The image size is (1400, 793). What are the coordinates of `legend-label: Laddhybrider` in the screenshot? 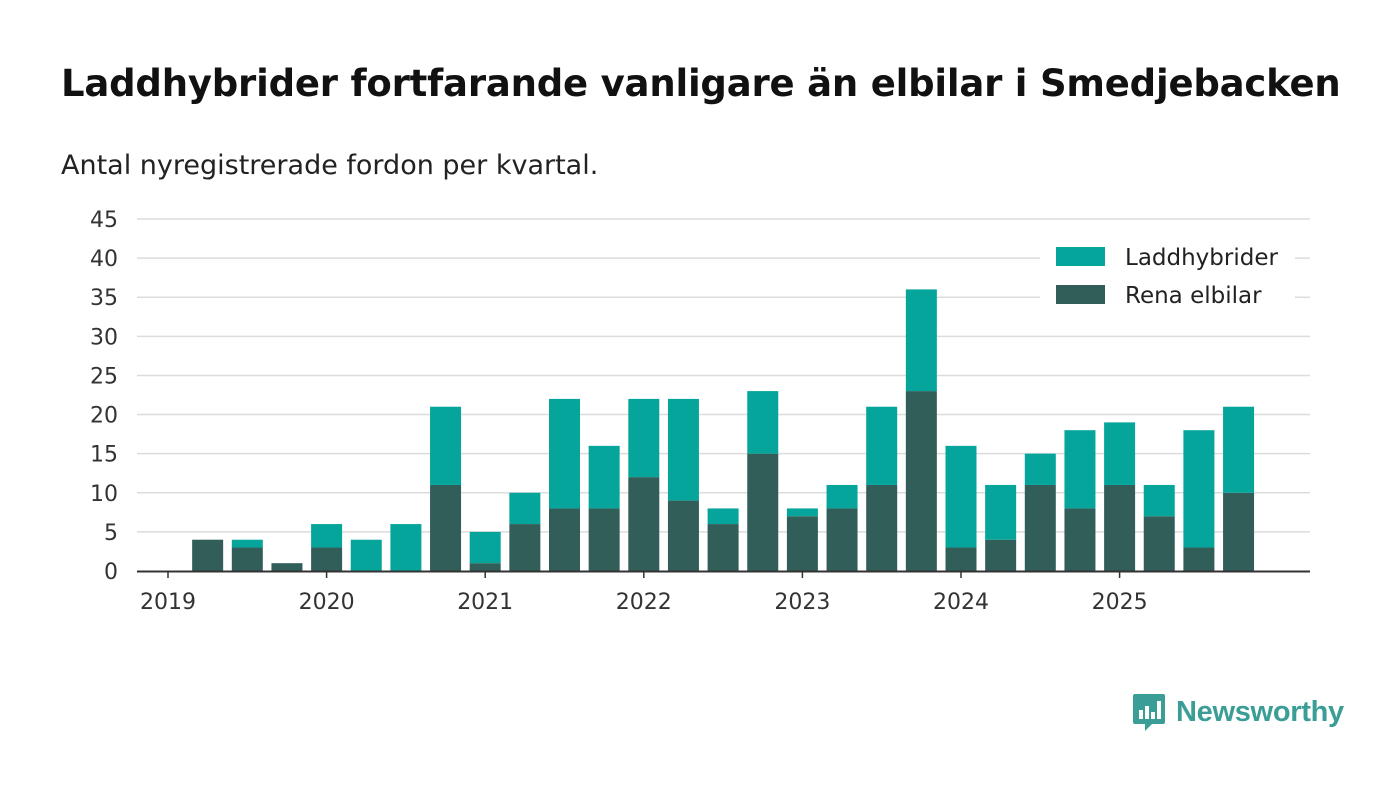 It's located at (1201, 258).